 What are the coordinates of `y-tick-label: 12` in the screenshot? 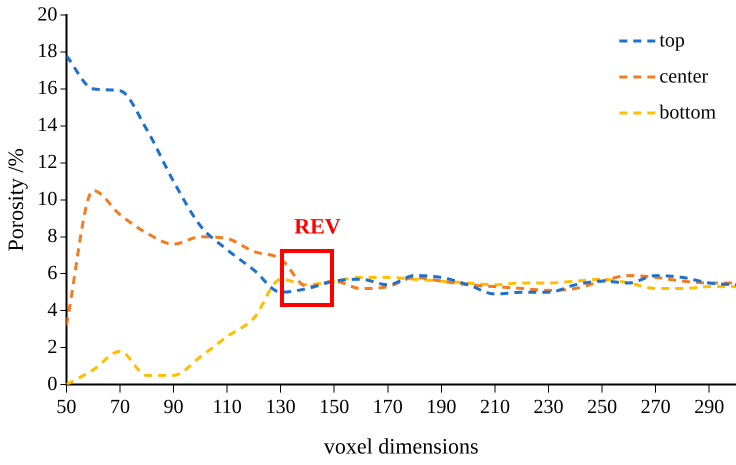 It's located at (47, 162).